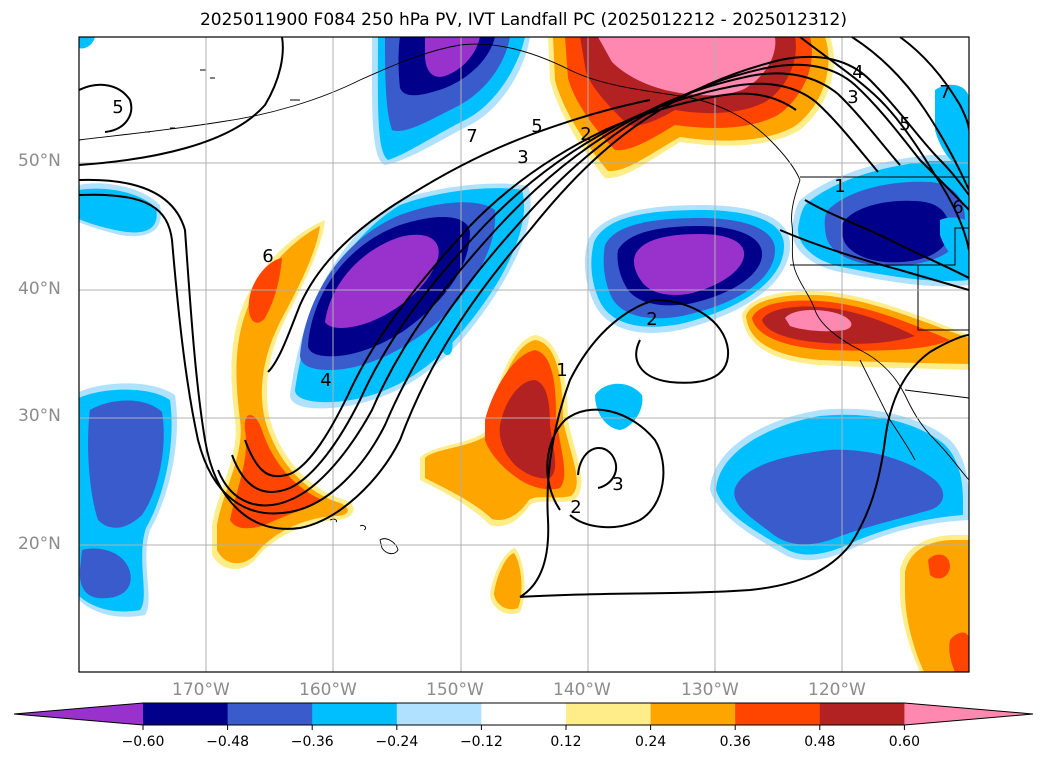 Image resolution: width=1047 pixels, height=765 pixels. What do you see at coordinates (880, 330) in the screenshot?
I see `coast-northwest` at bounding box center [880, 330].